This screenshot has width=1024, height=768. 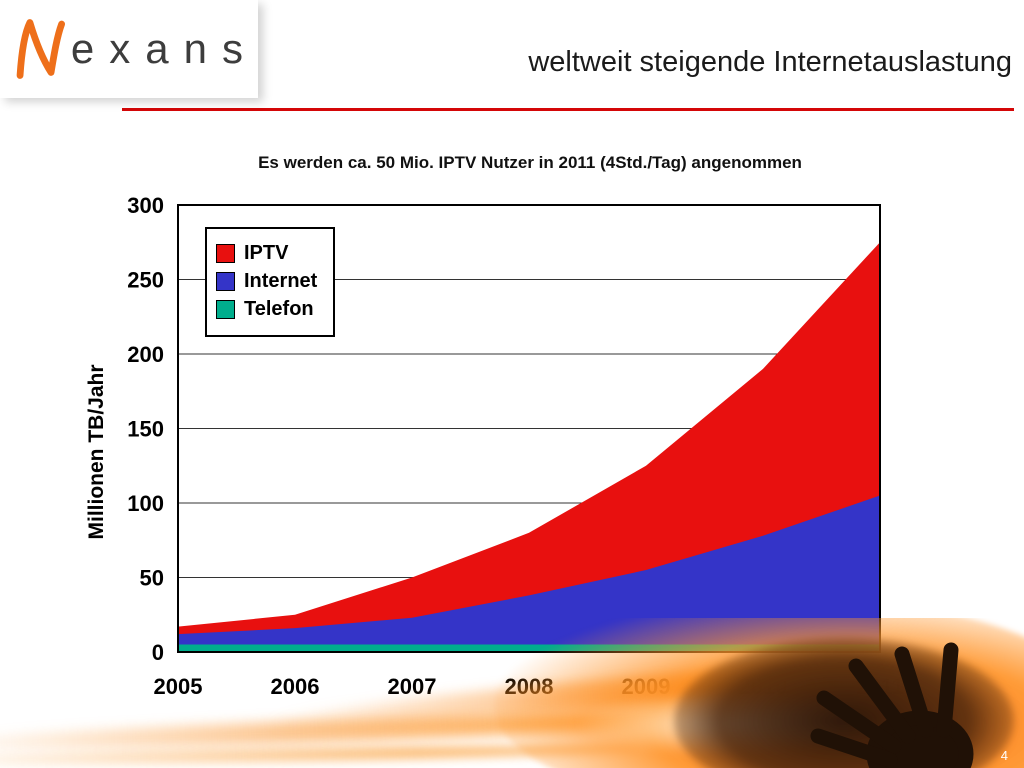 What do you see at coordinates (529, 648) in the screenshot?
I see `area-telefon` at bounding box center [529, 648].